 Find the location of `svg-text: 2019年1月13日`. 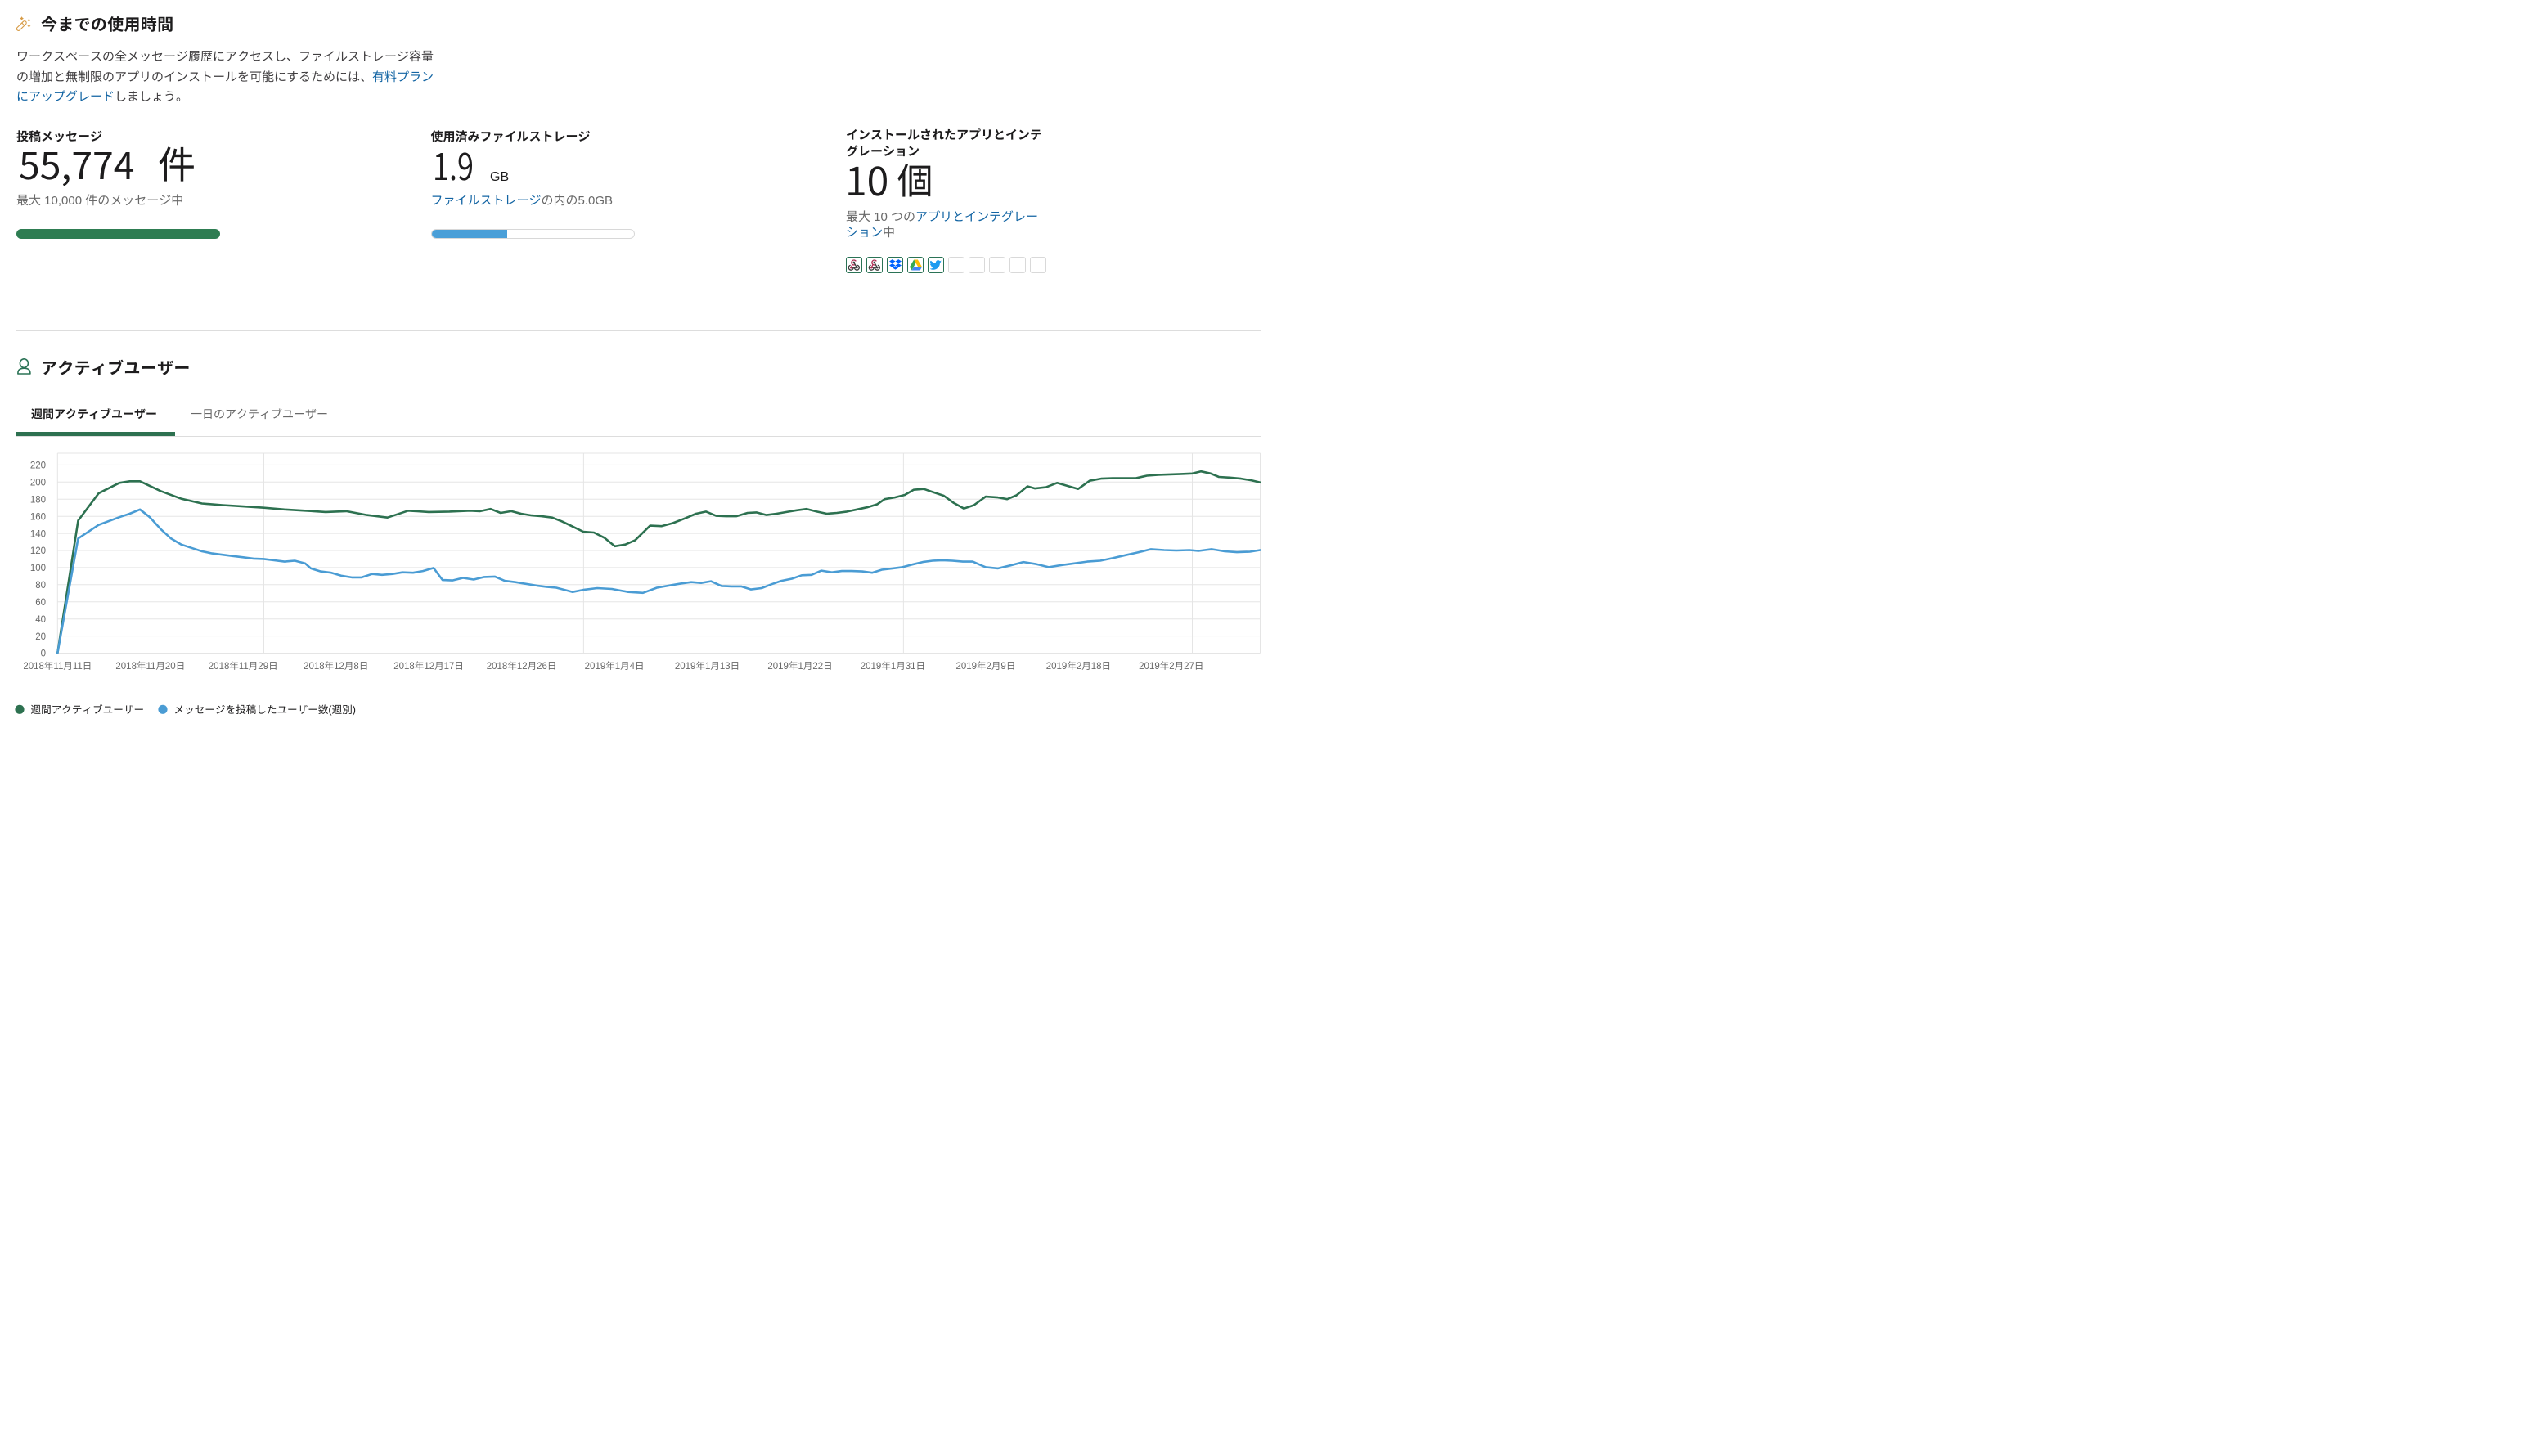

svg-text: 2019年1月13日 is located at coordinates (707, 667).